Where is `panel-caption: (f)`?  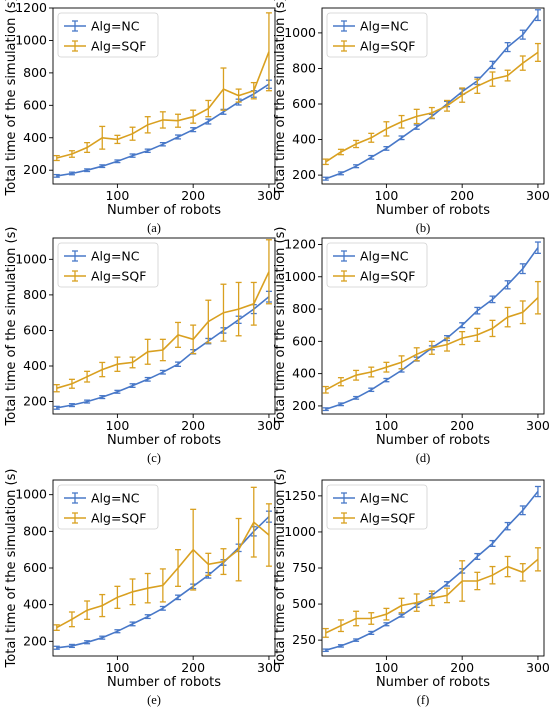 panel-caption: (f) is located at coordinates (423, 700).